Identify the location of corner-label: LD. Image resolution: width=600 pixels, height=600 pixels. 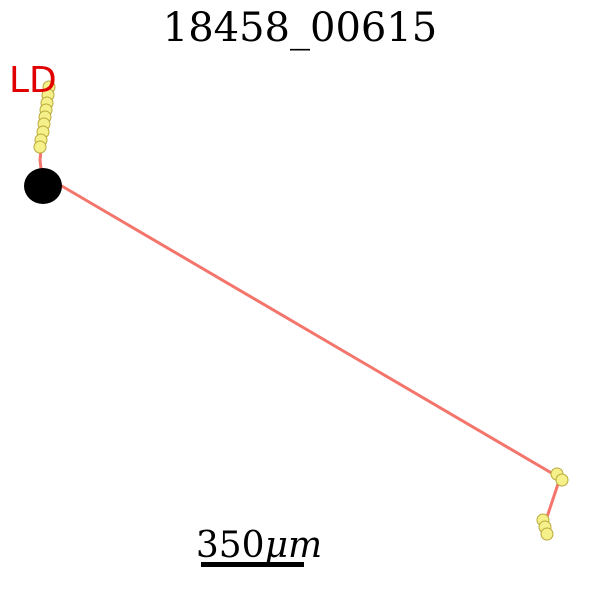
(33, 80).